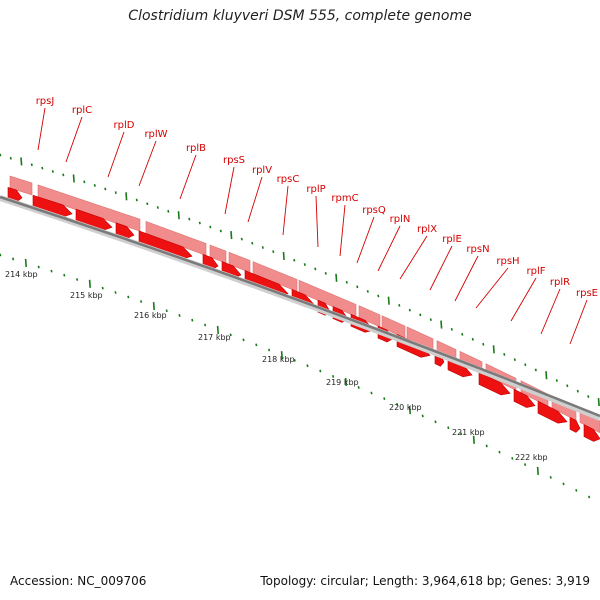 This screenshot has width=600, height=600. I want to click on gene-label: rpsS, so click(234, 160).